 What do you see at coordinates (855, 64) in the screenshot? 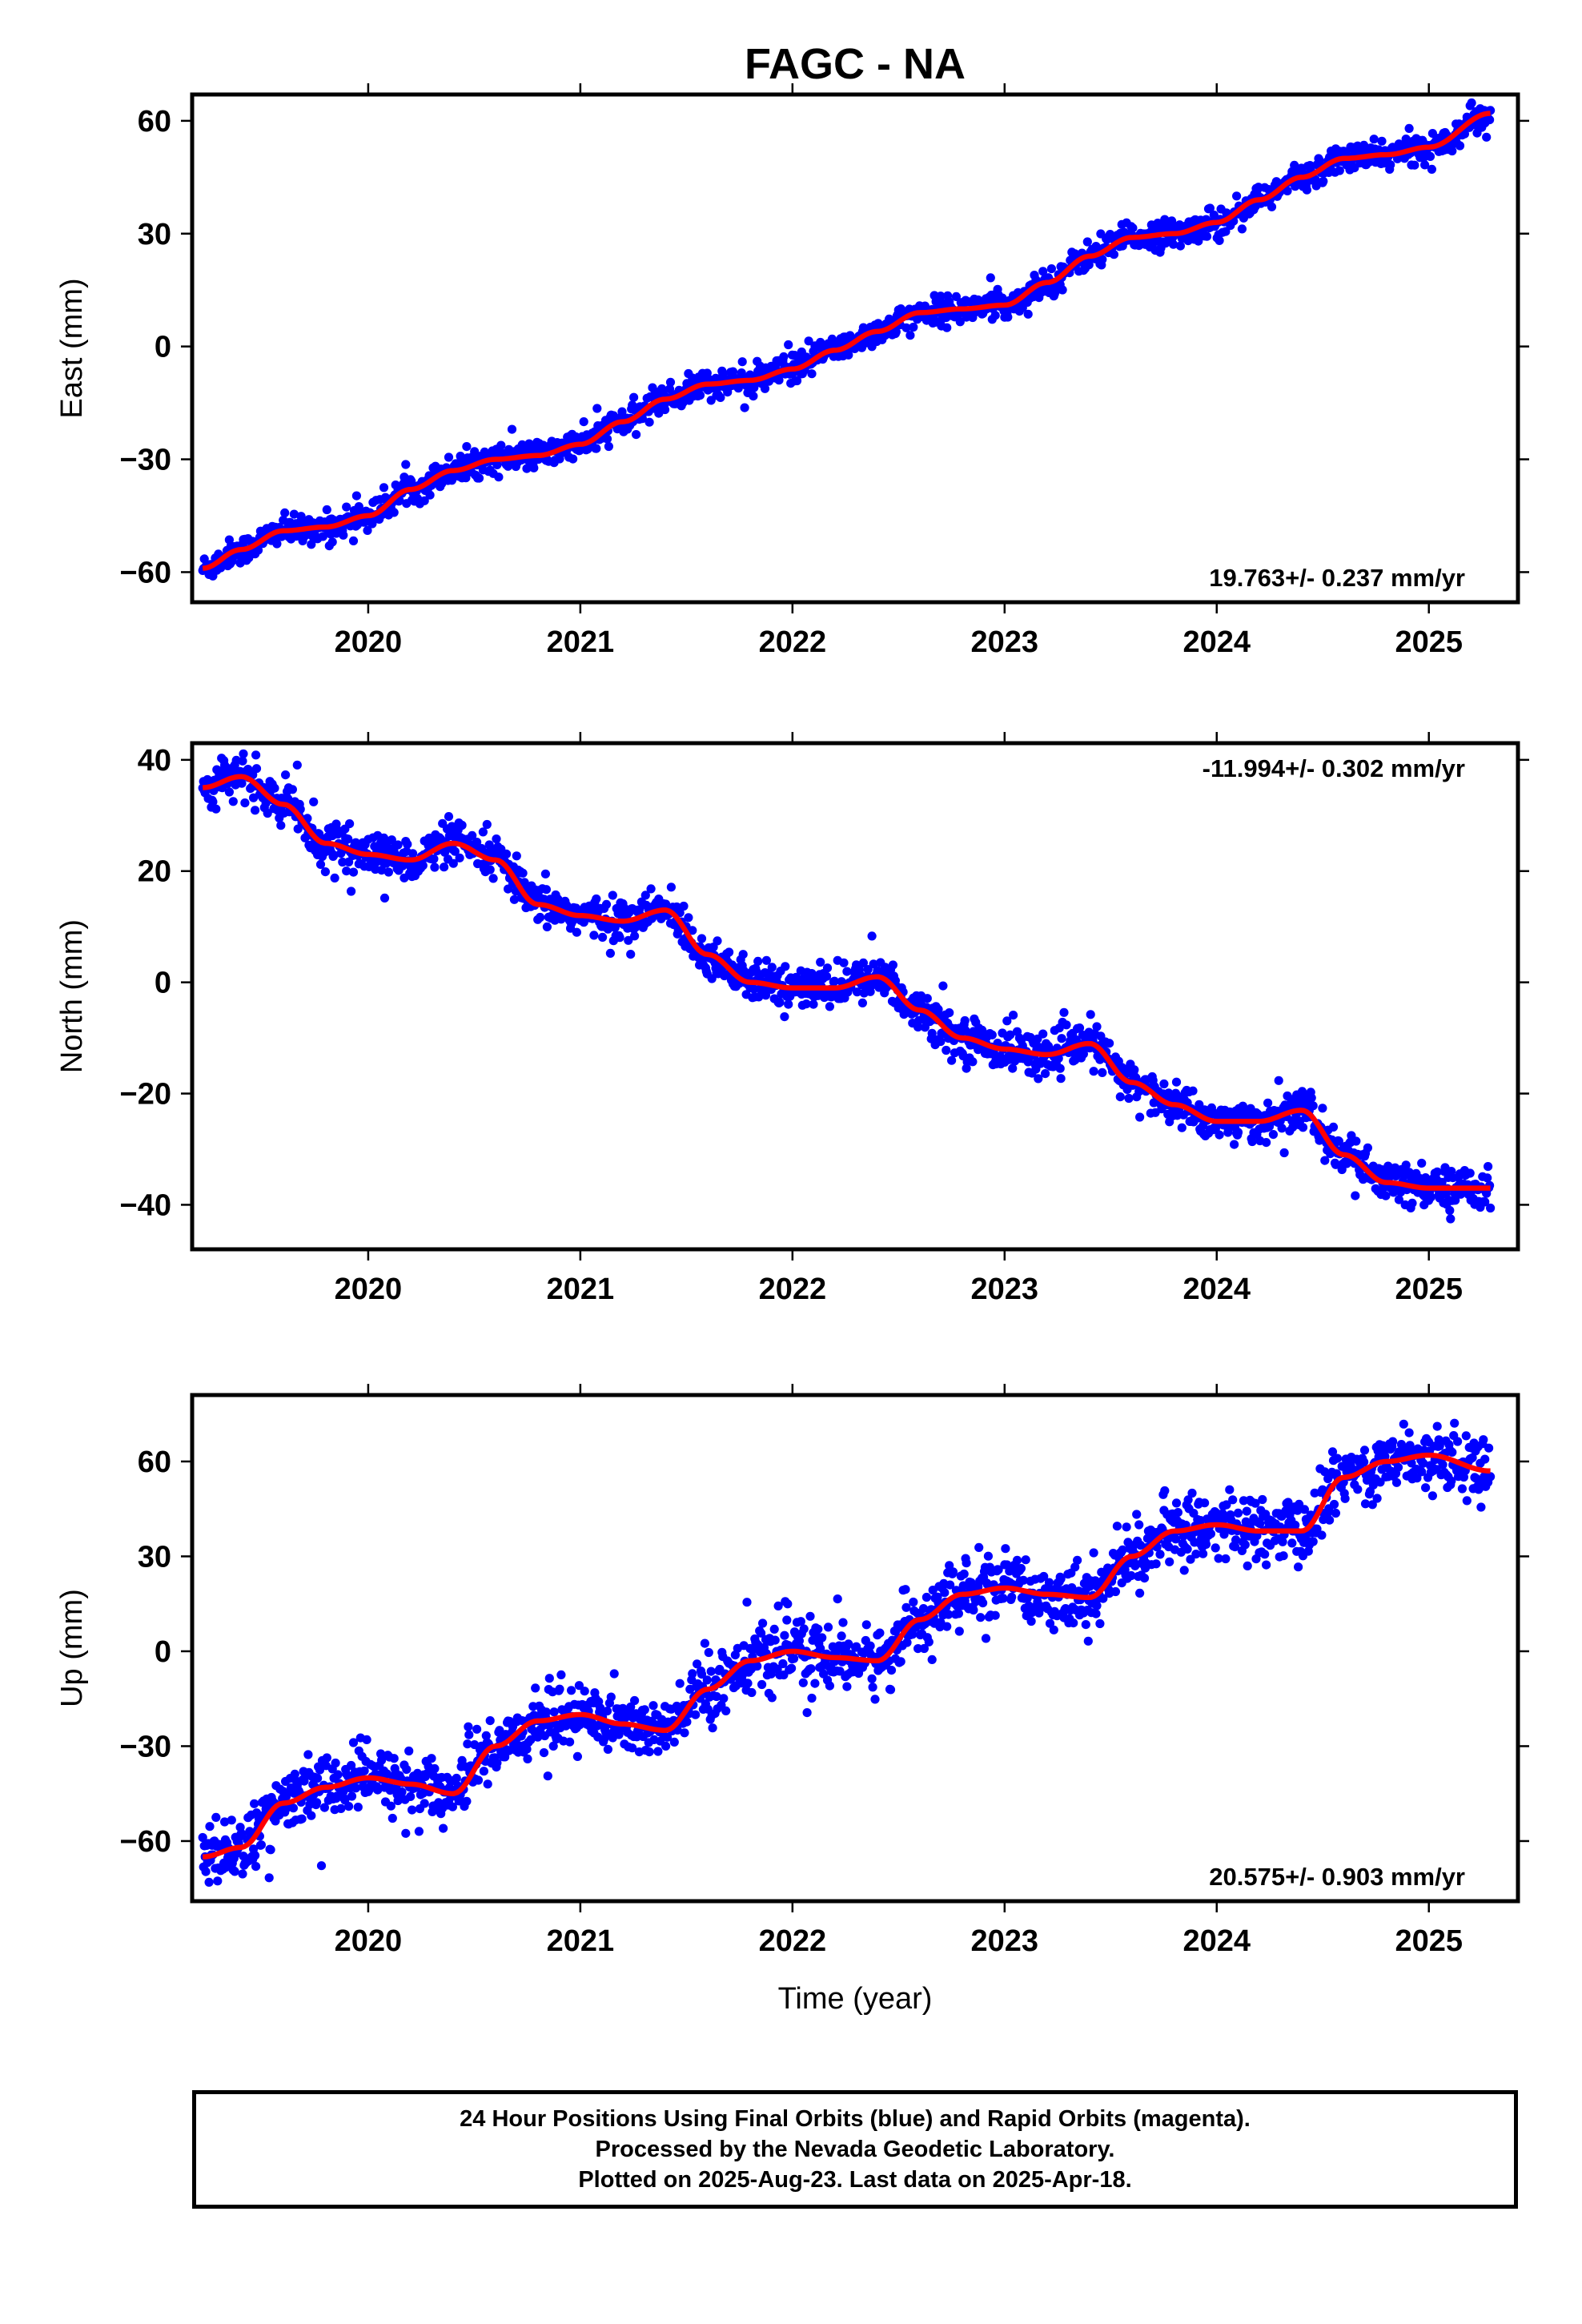
I see `figure-title: FAGC - NA` at bounding box center [855, 64].